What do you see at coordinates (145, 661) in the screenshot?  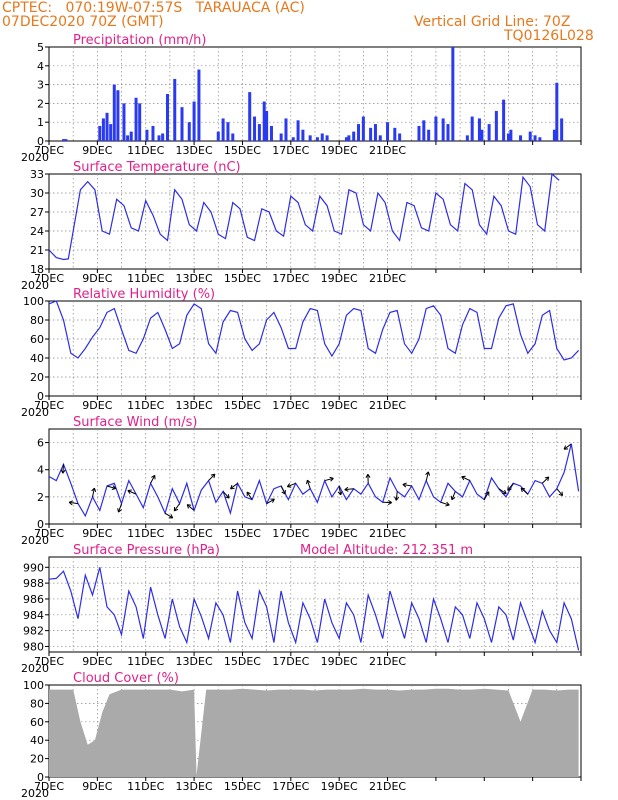 I see `pres-xtick-label: 11DEC` at bounding box center [145, 661].